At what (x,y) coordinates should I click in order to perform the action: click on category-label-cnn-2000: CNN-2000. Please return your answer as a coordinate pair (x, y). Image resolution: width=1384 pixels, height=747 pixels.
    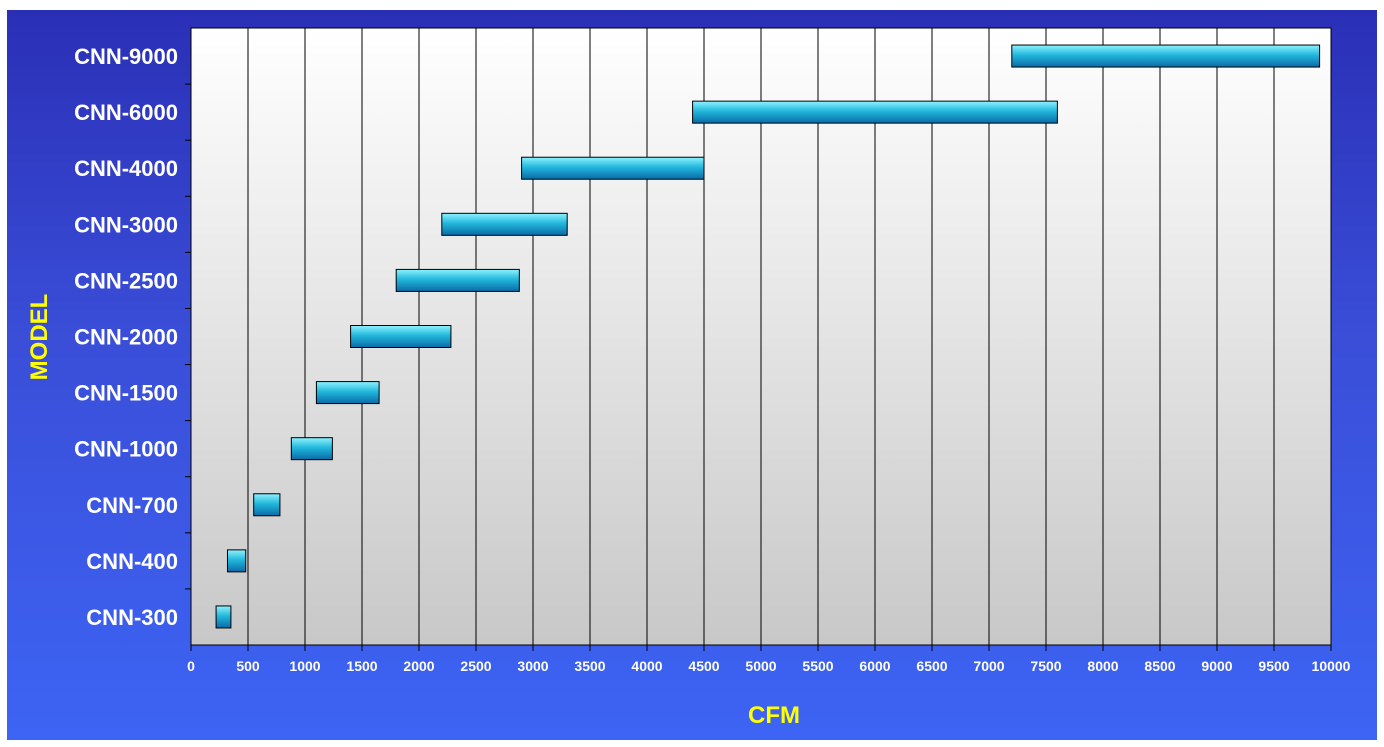
    Looking at the image, I should click on (126, 337).